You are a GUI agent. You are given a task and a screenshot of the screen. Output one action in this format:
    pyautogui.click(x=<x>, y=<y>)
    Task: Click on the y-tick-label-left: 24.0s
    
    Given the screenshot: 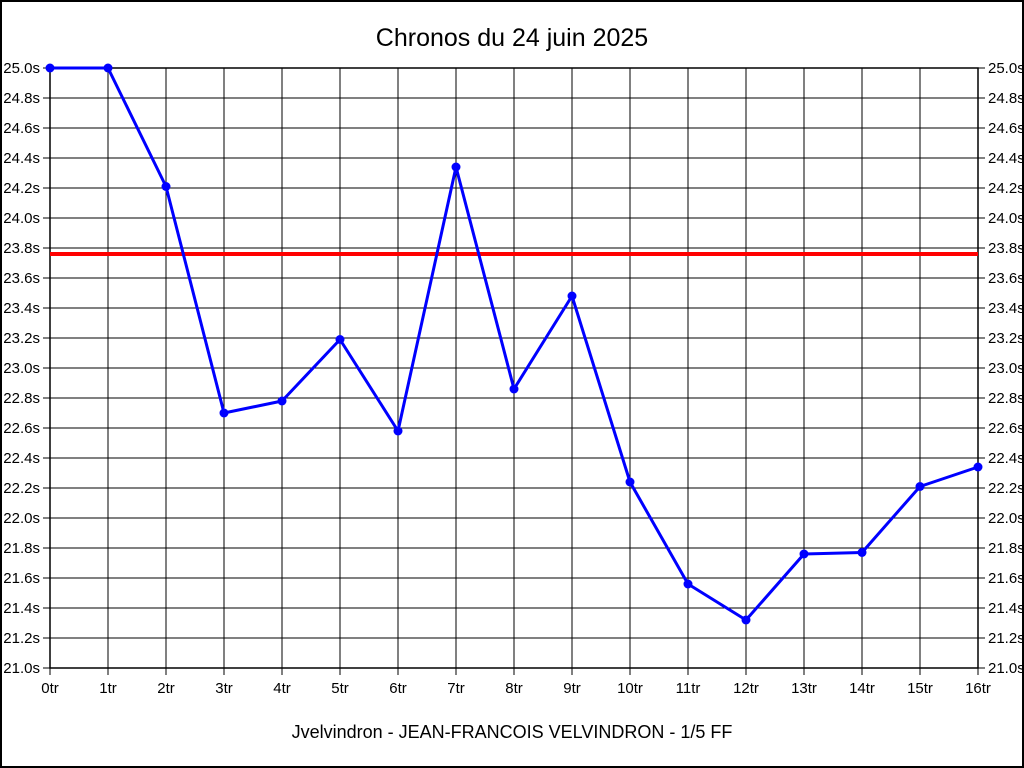 What is the action you would take?
    pyautogui.click(x=21, y=218)
    